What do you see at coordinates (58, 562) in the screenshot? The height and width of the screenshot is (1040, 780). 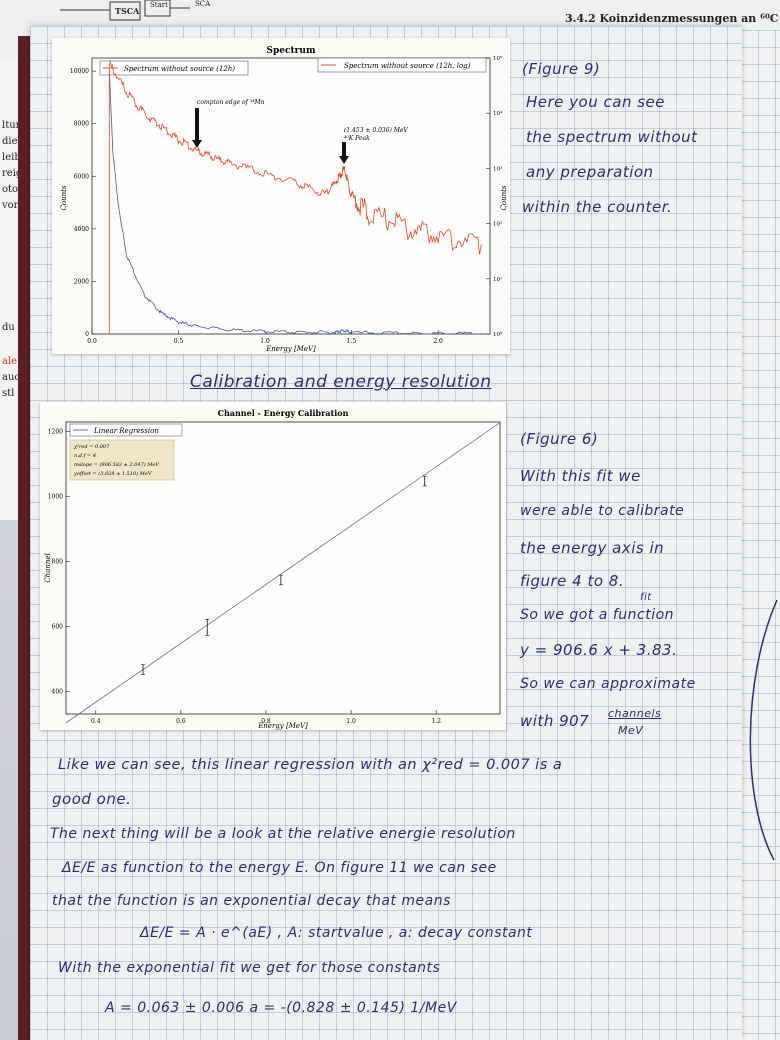 I see `calibration-y-tick-label: 800` at bounding box center [58, 562].